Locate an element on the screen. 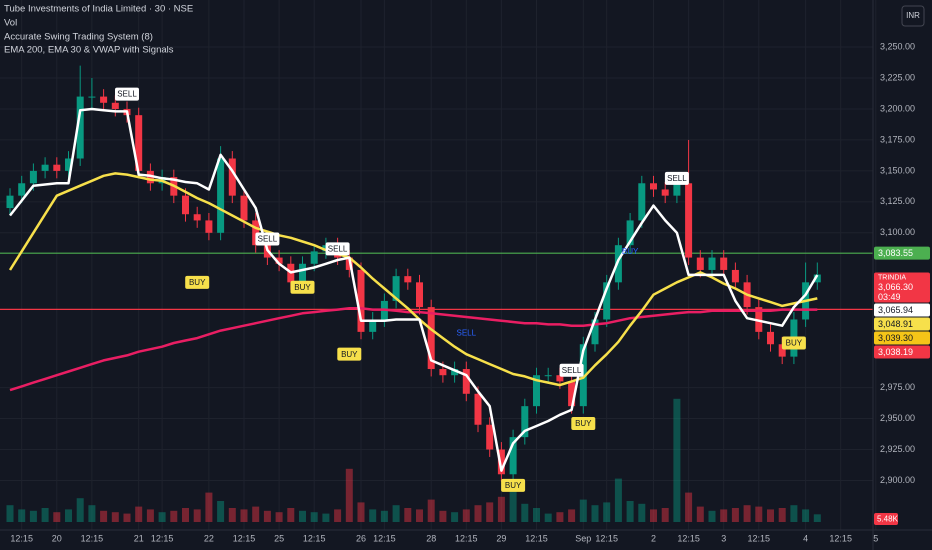  x-tick-label: 25 is located at coordinates (279, 538).